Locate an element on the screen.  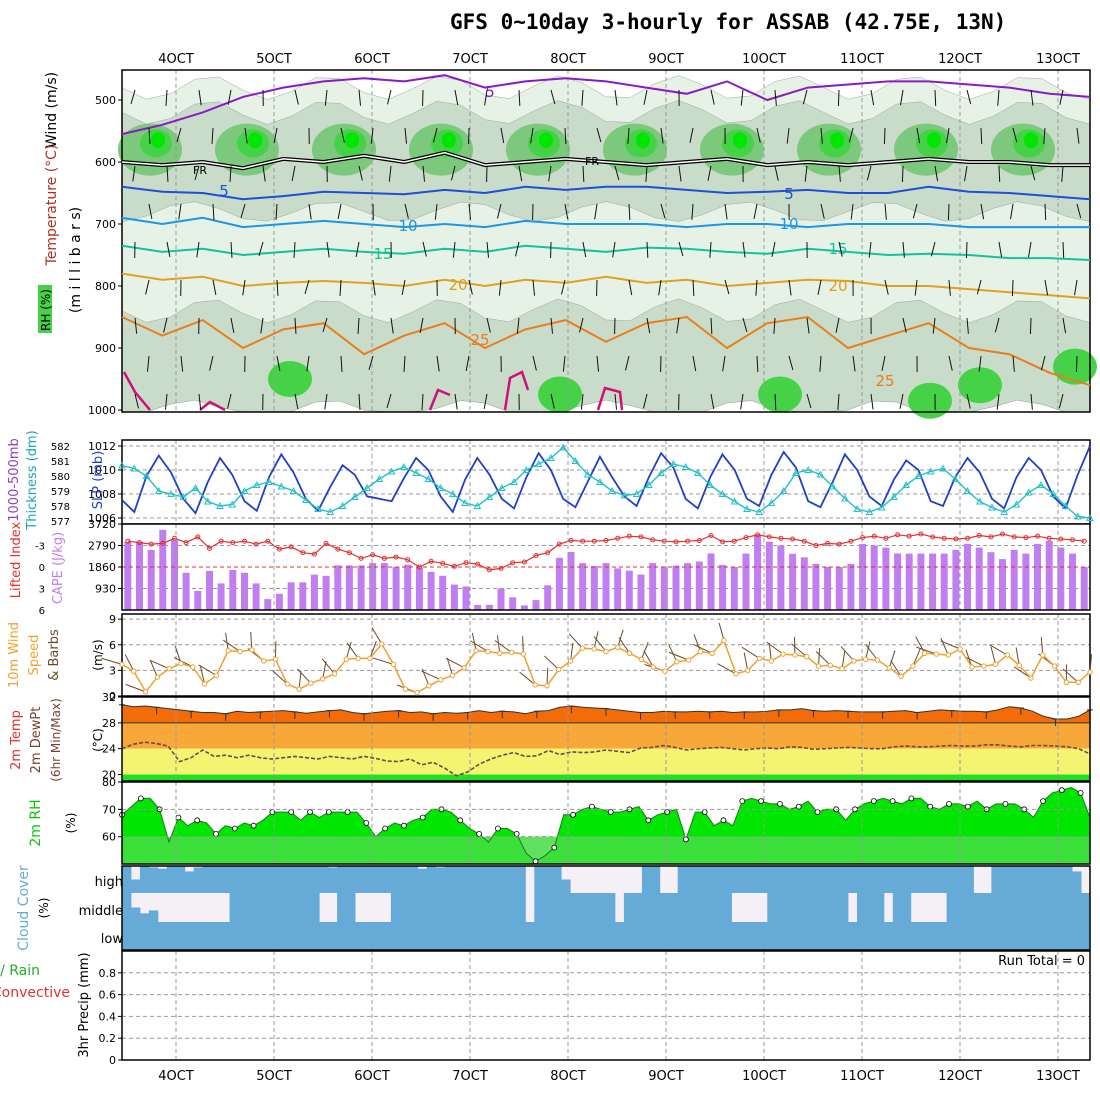
cape-label: CAPE (J/kg) is located at coordinates (58, 568).